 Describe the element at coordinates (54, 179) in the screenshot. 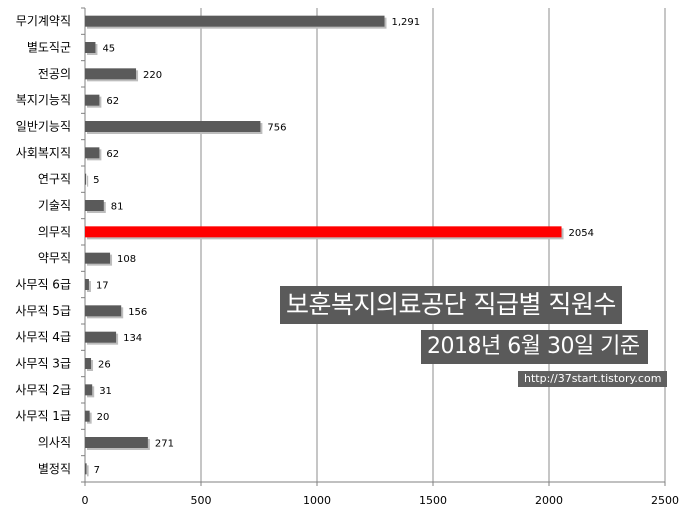

I see `category-label: 연구직` at that location.